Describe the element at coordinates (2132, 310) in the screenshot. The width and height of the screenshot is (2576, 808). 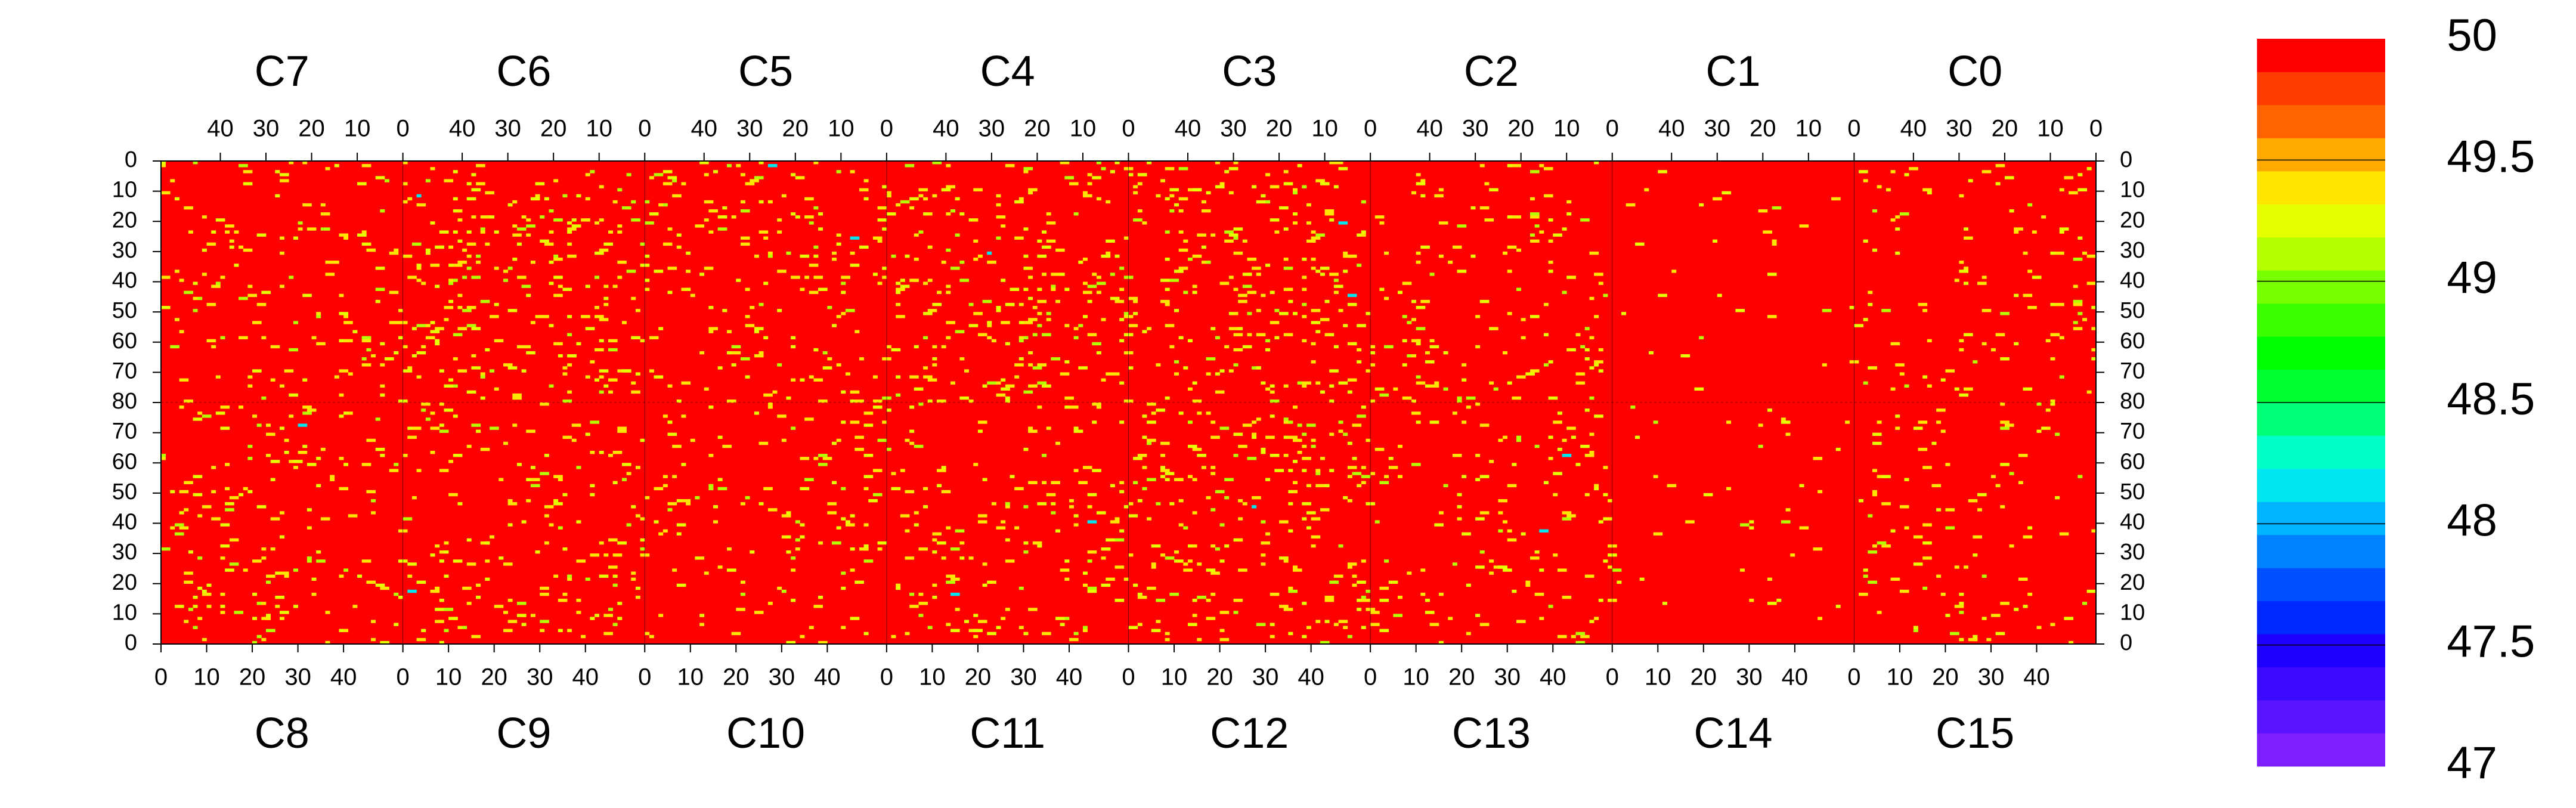
I see `right-y-tick-label: 50` at that location.